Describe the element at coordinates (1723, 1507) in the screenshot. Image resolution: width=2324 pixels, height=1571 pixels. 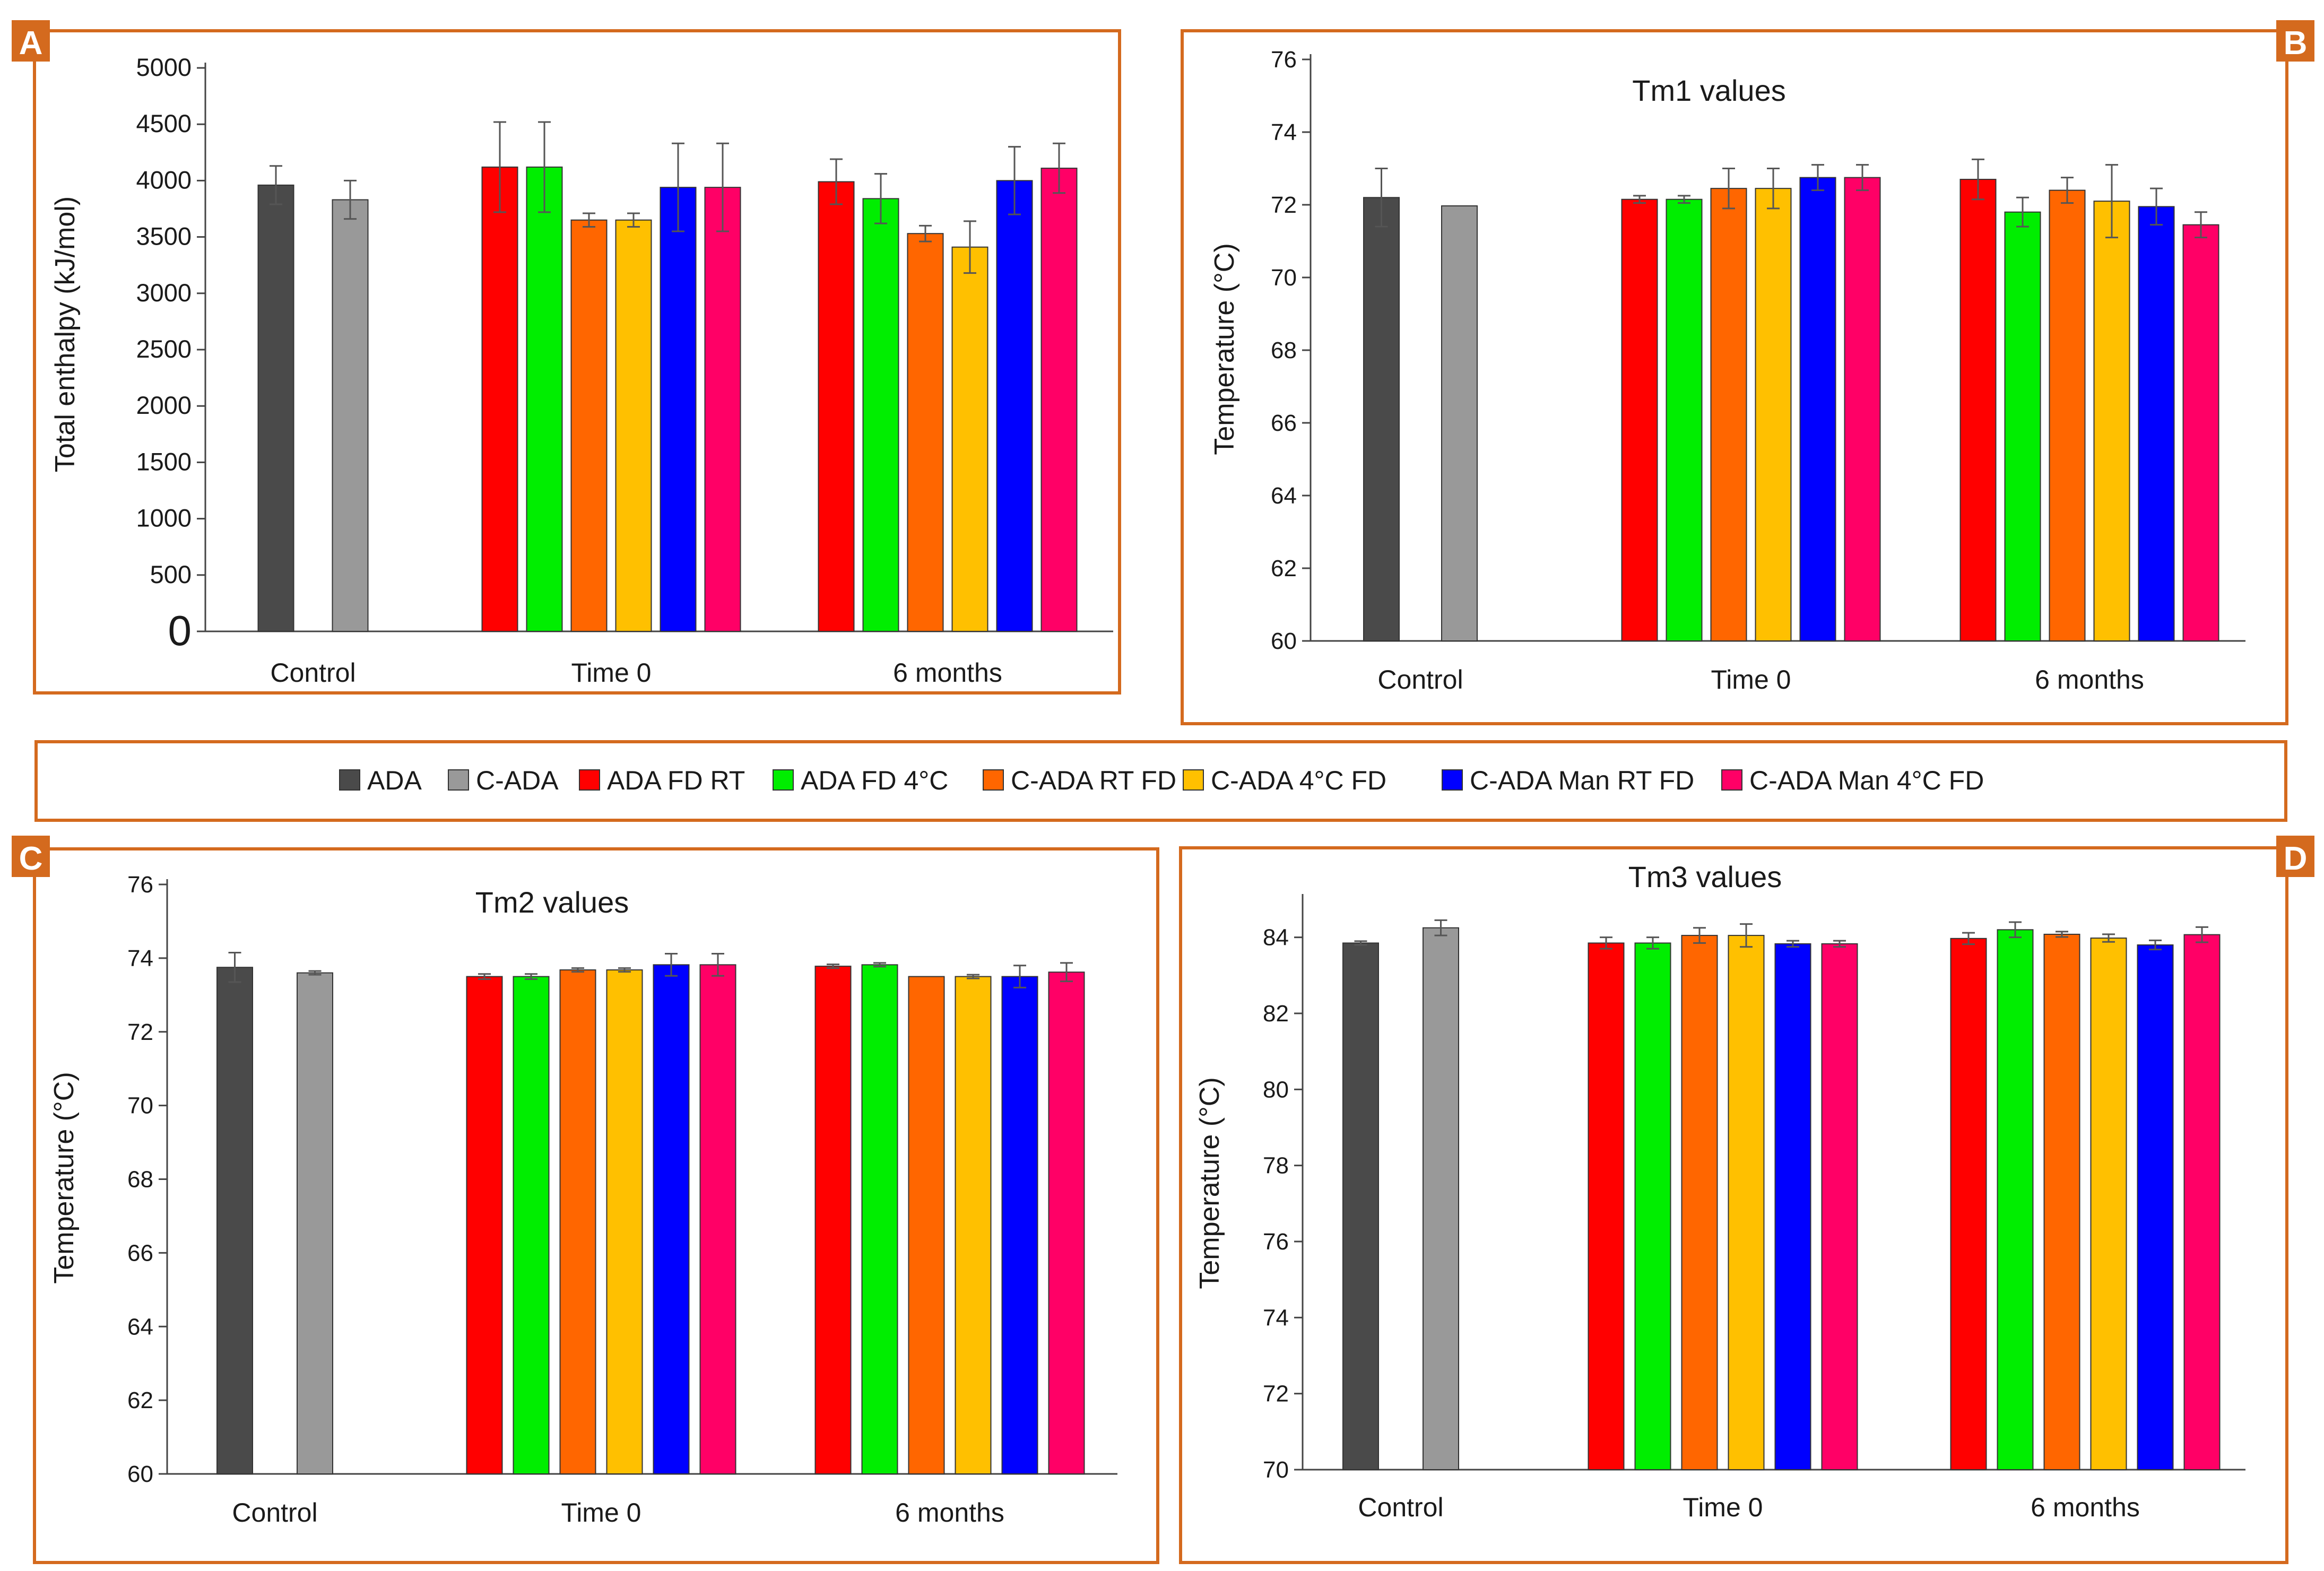
I see `x-category-label: Time 0` at that location.